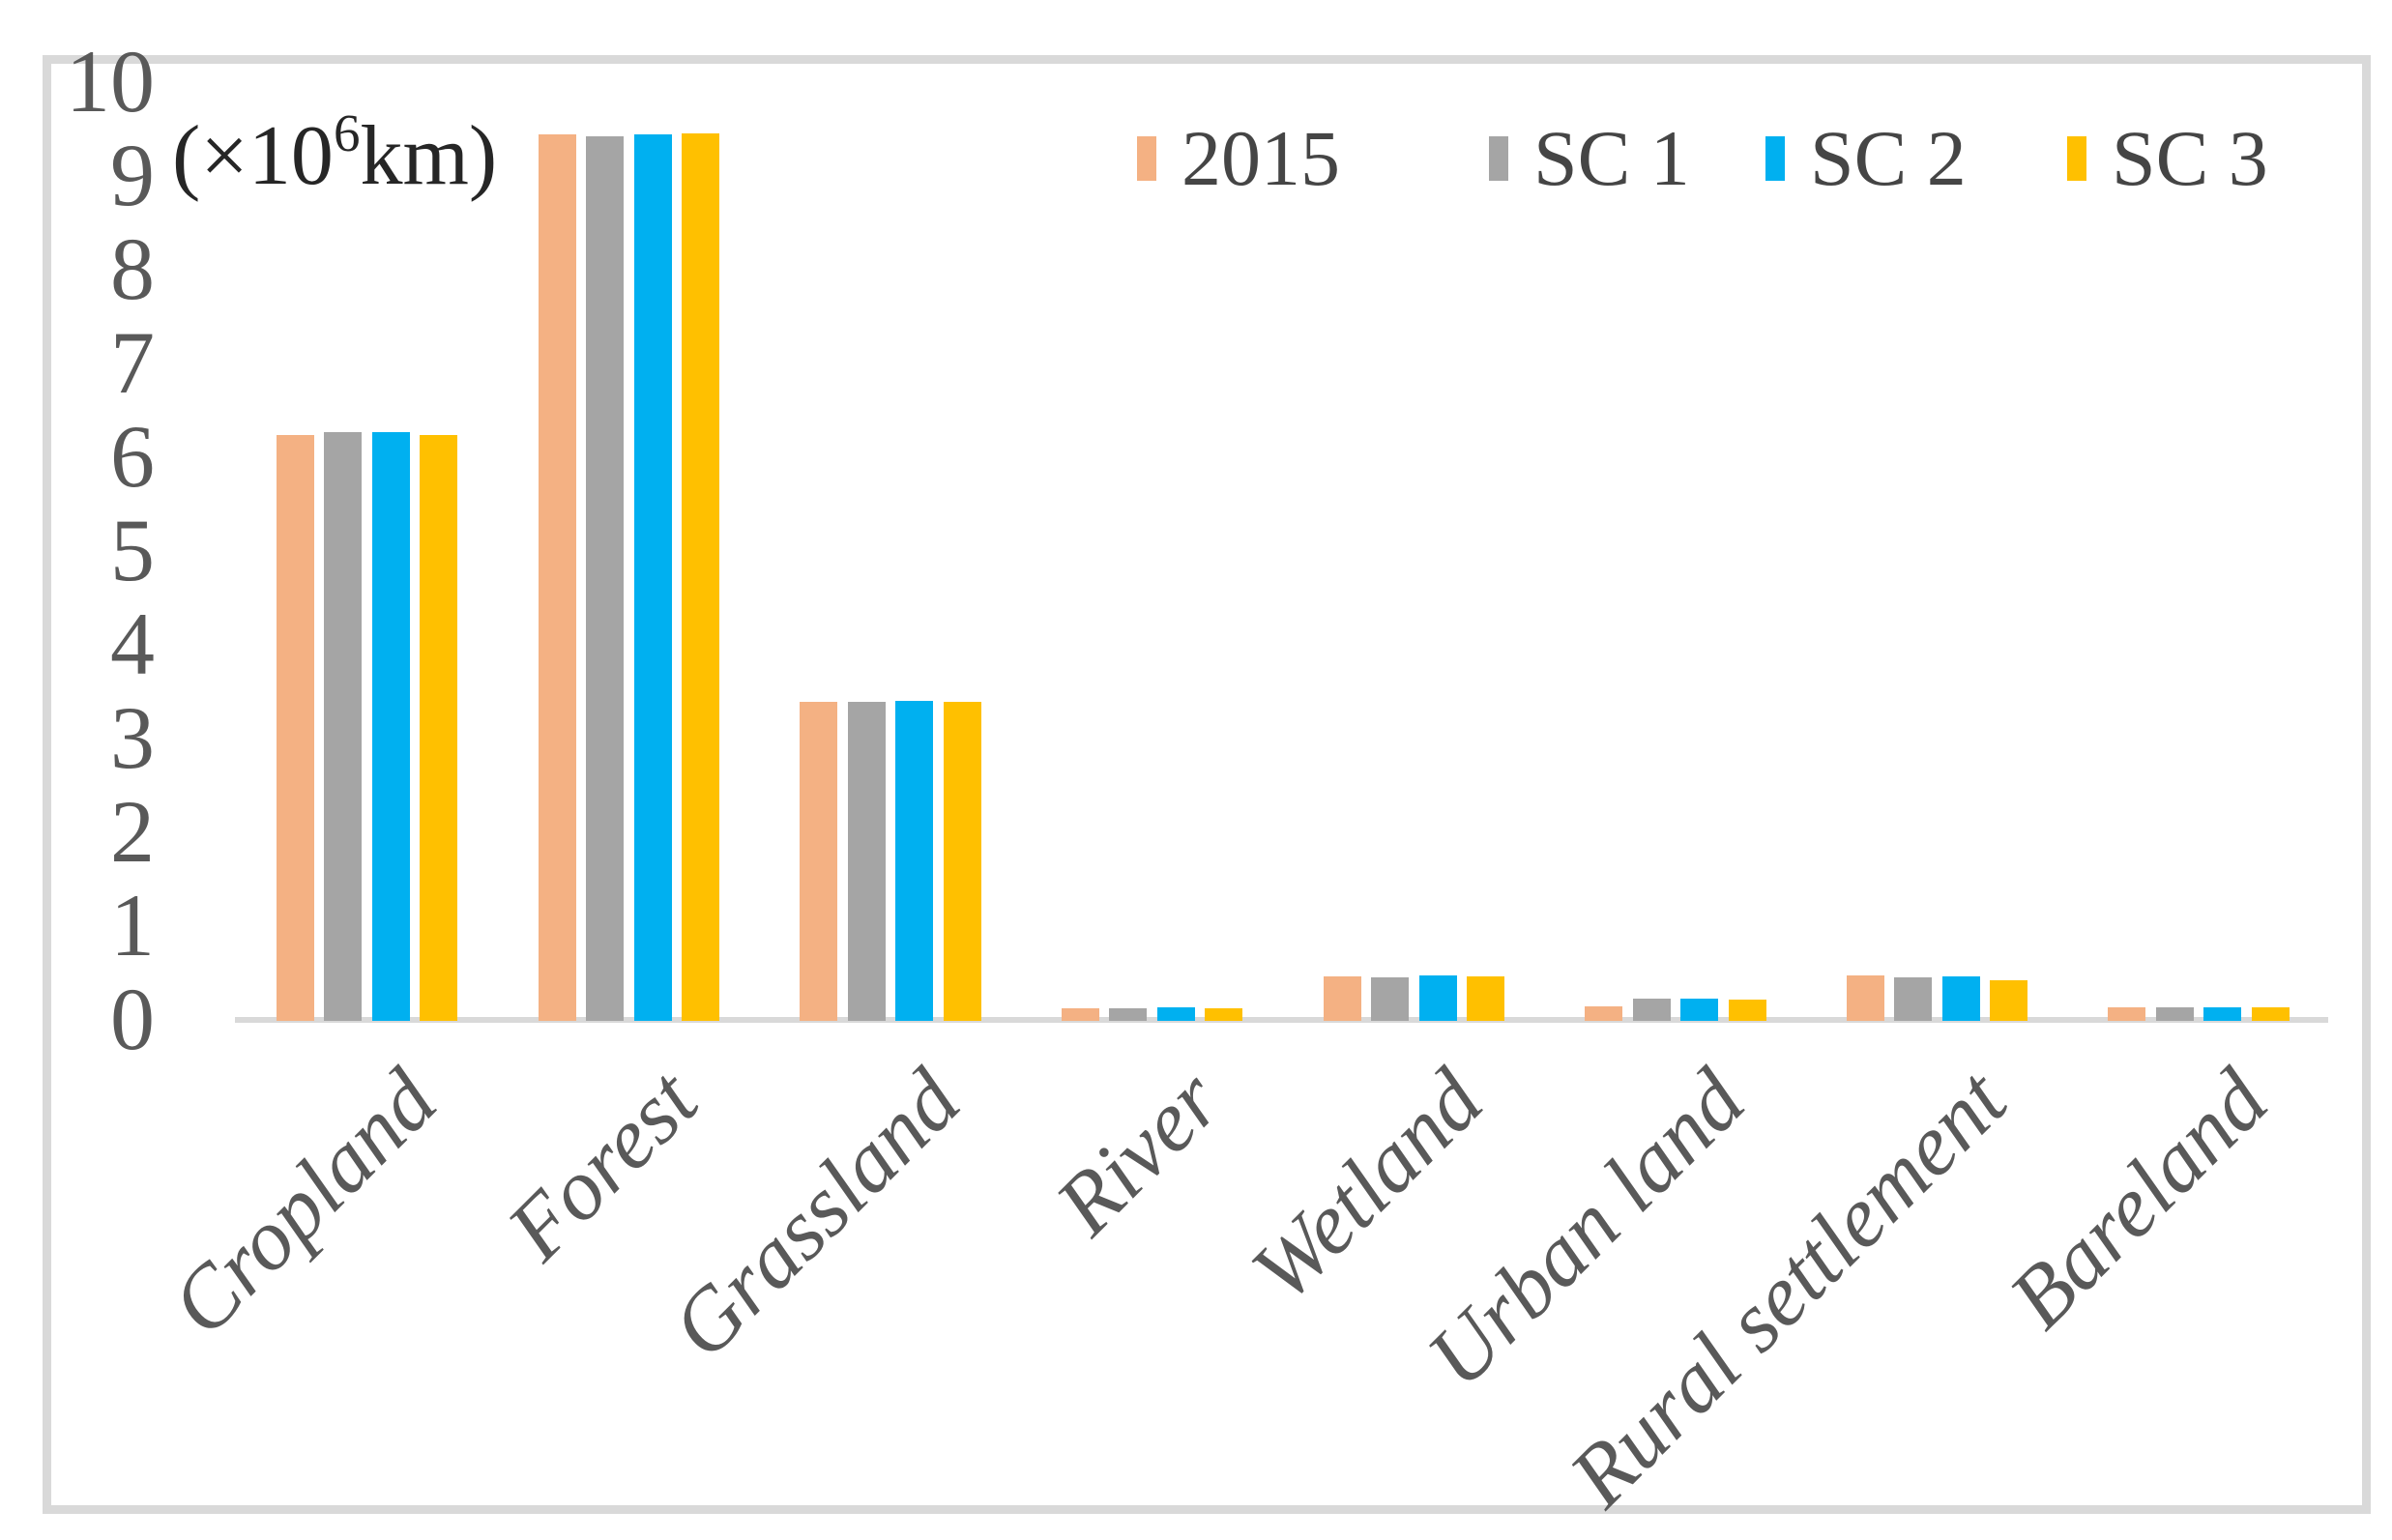  Describe the element at coordinates (1260, 158) in the screenshot. I see `legend-label-2015: 2015` at that location.